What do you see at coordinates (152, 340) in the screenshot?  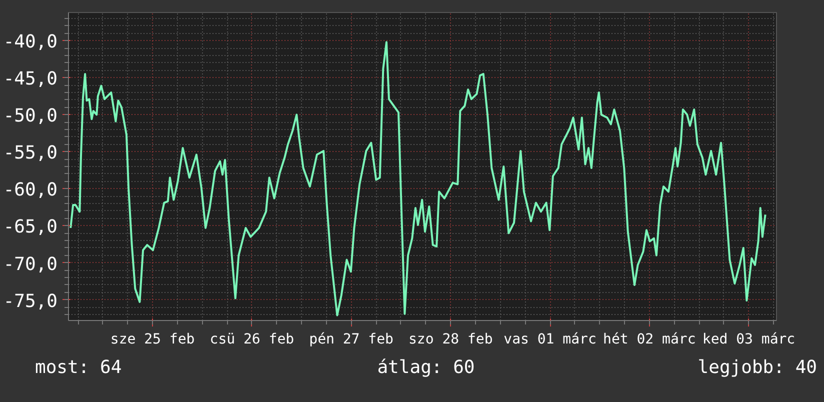 I see `x-tick-label: sze 25 feb` at bounding box center [152, 340].